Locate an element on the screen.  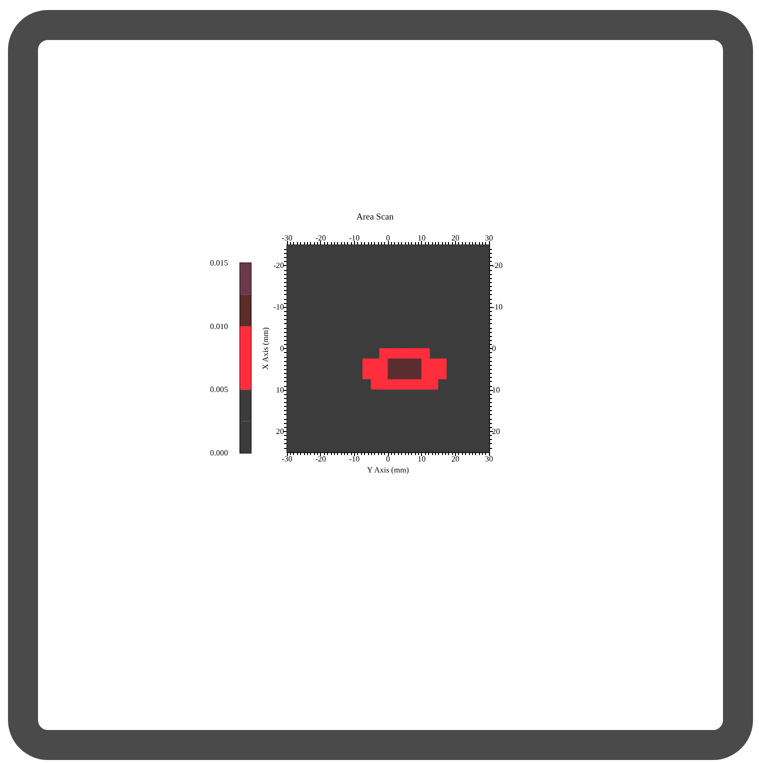
x2-tick-label: 10 is located at coordinates (422, 238).